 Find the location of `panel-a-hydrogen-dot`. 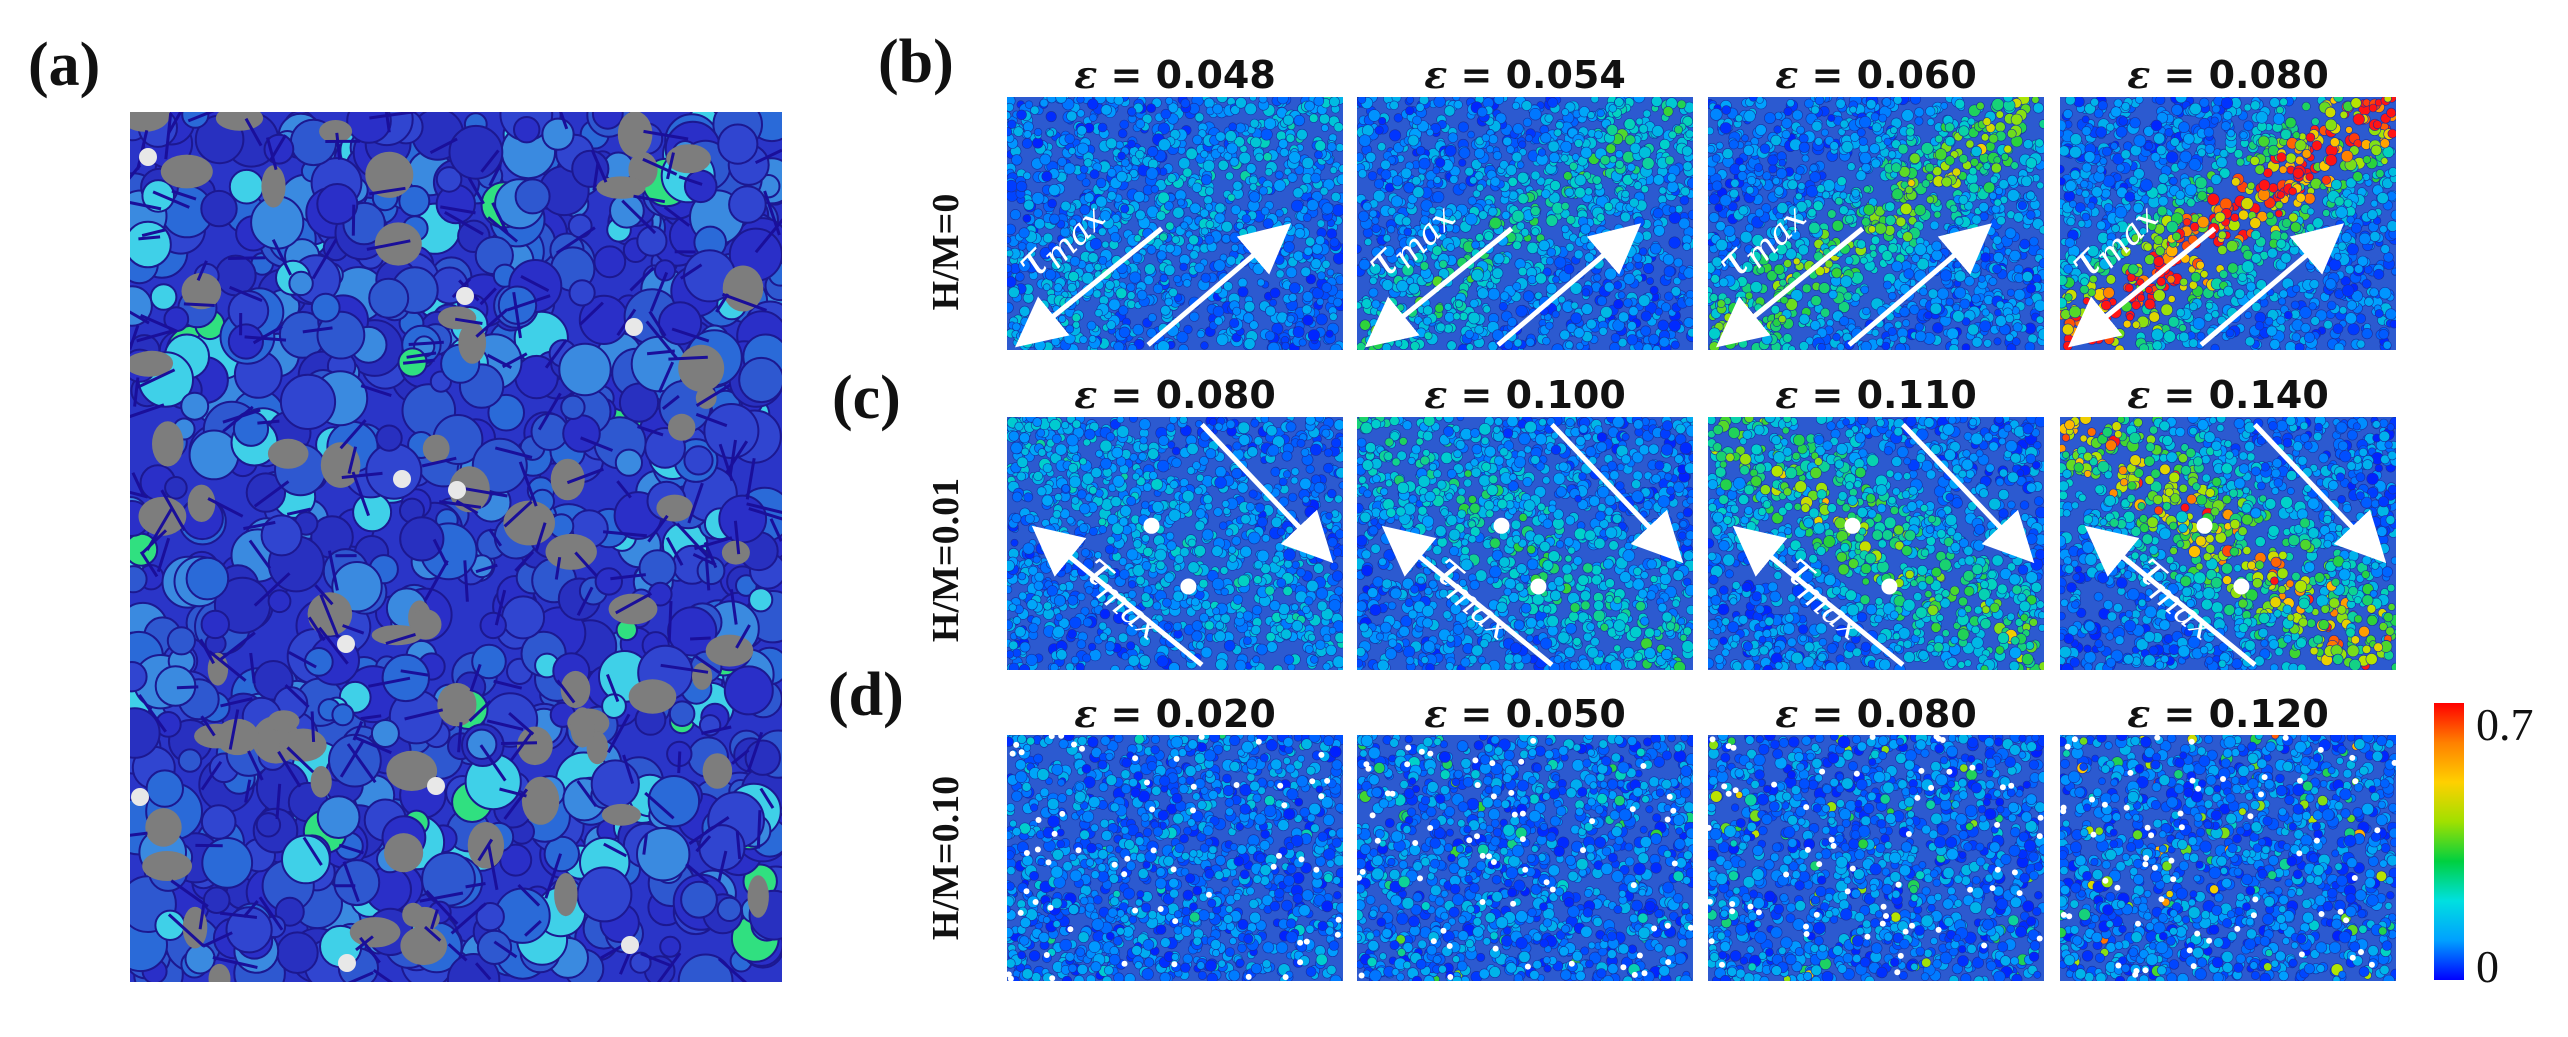

panel-a-hydrogen-dot is located at coordinates (465, 296).